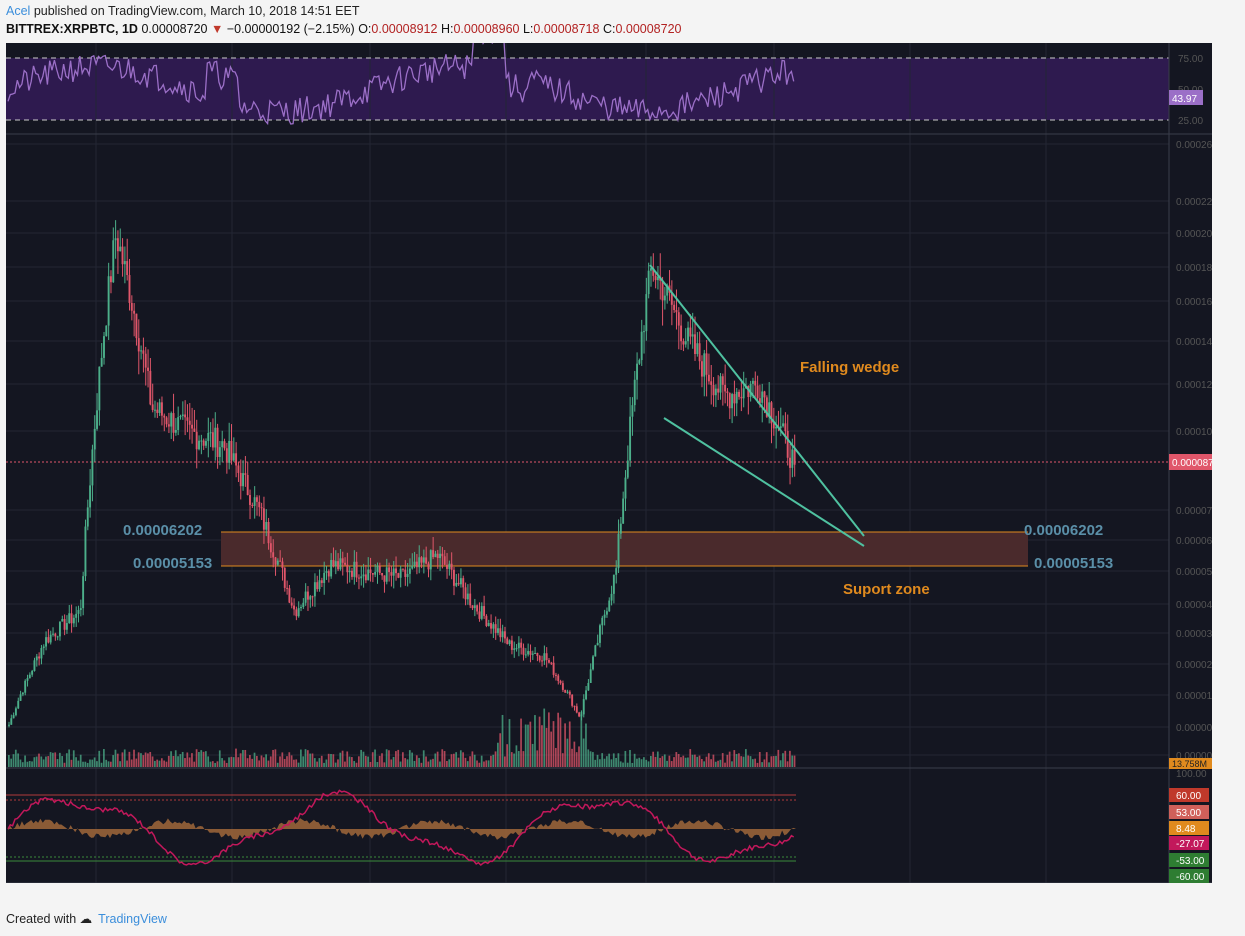 This screenshot has width=1245, height=936. What do you see at coordinates (365, 29) in the screenshot?
I see `open-label: O:` at bounding box center [365, 29].